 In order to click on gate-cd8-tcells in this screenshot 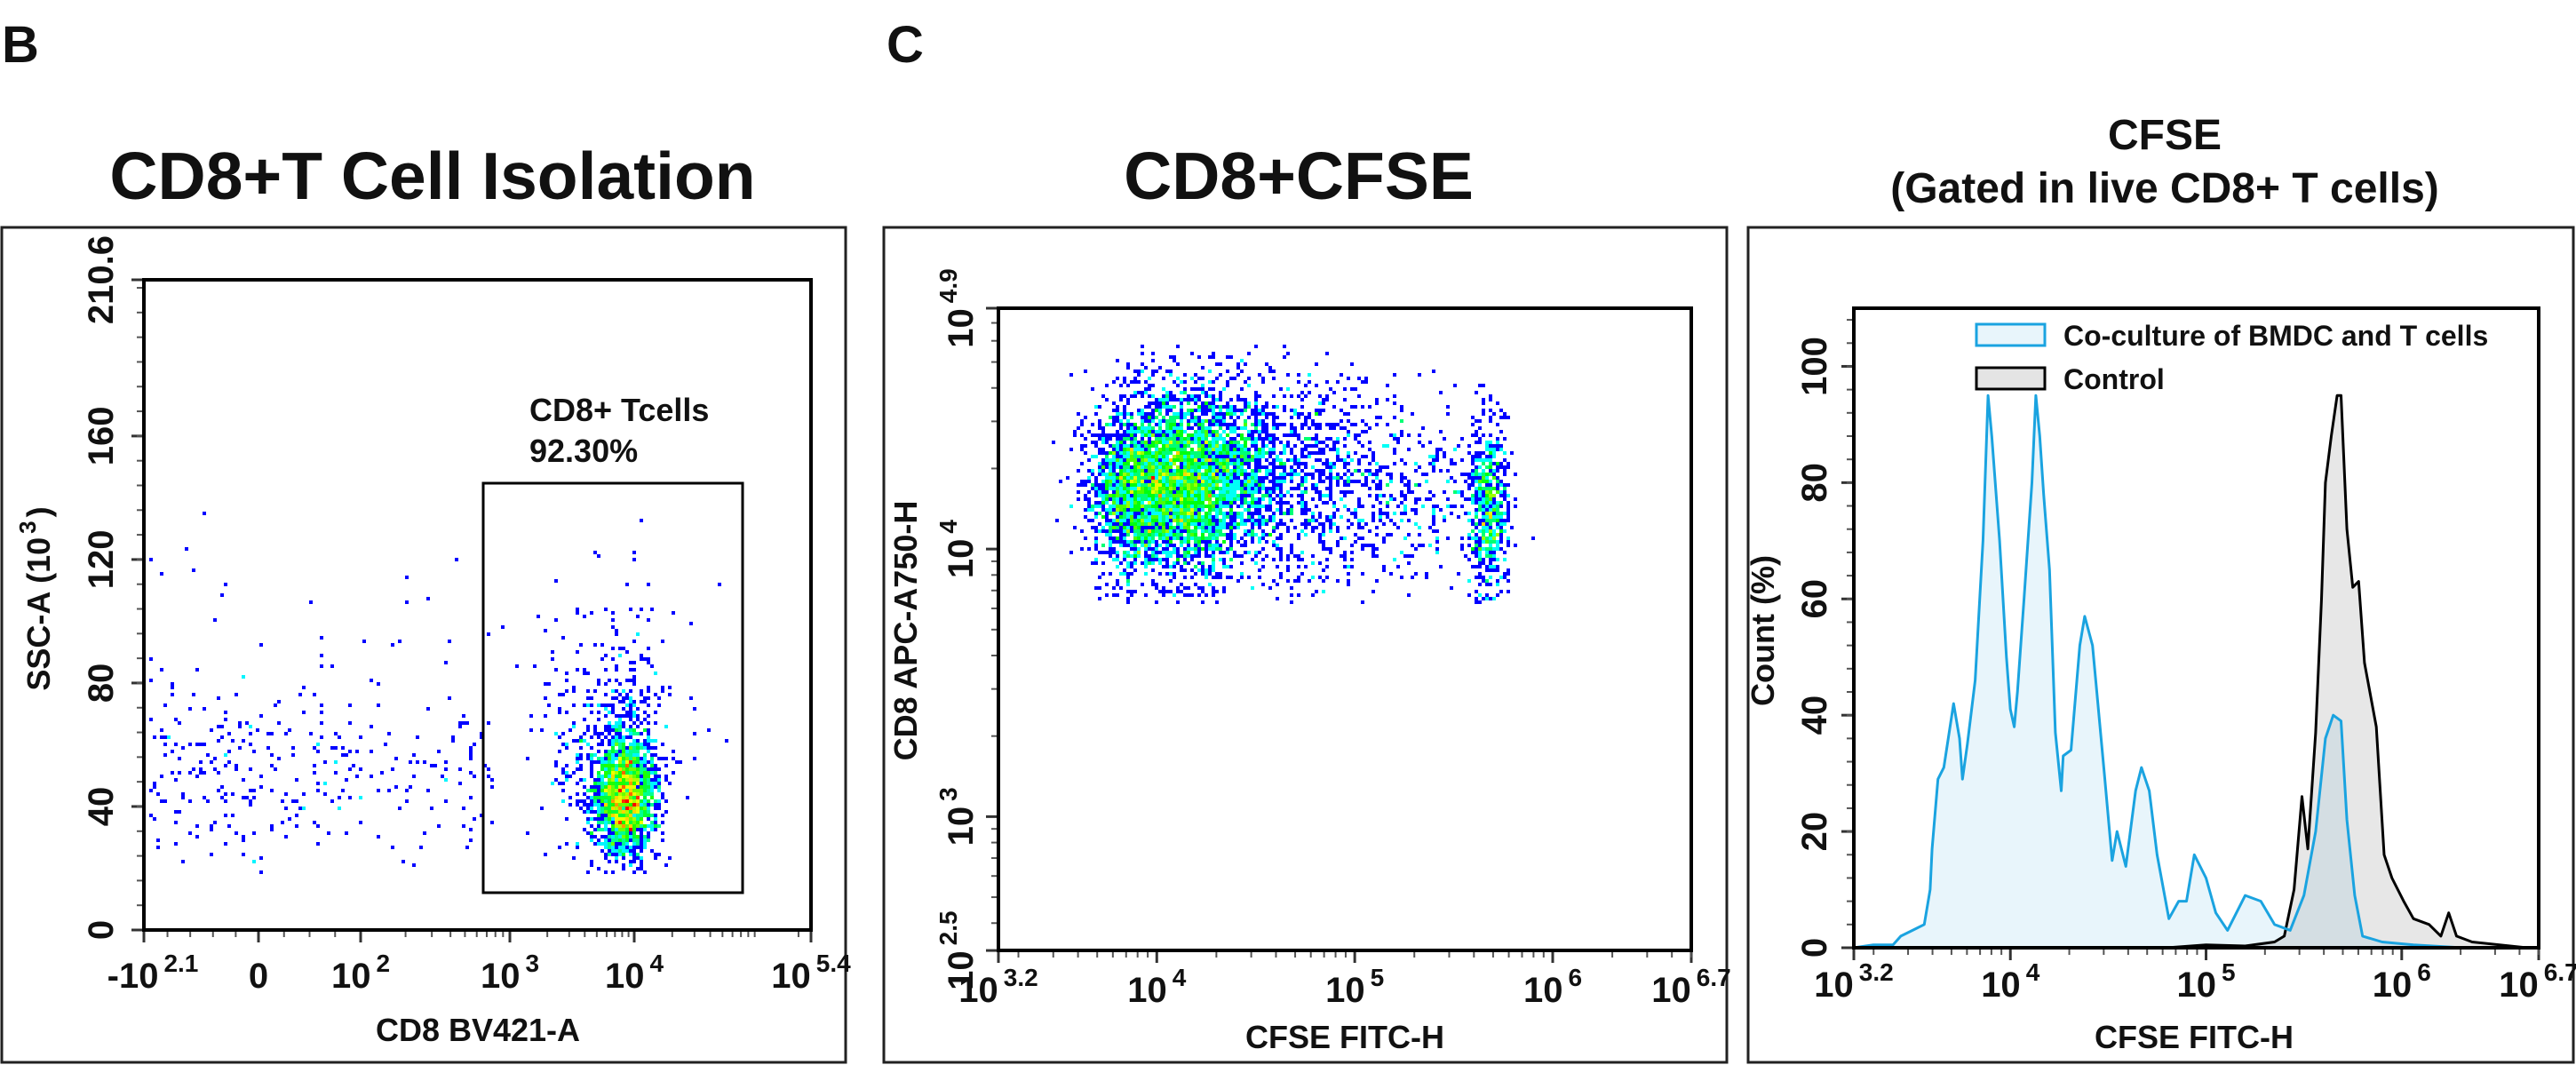, I will do `click(612, 687)`.